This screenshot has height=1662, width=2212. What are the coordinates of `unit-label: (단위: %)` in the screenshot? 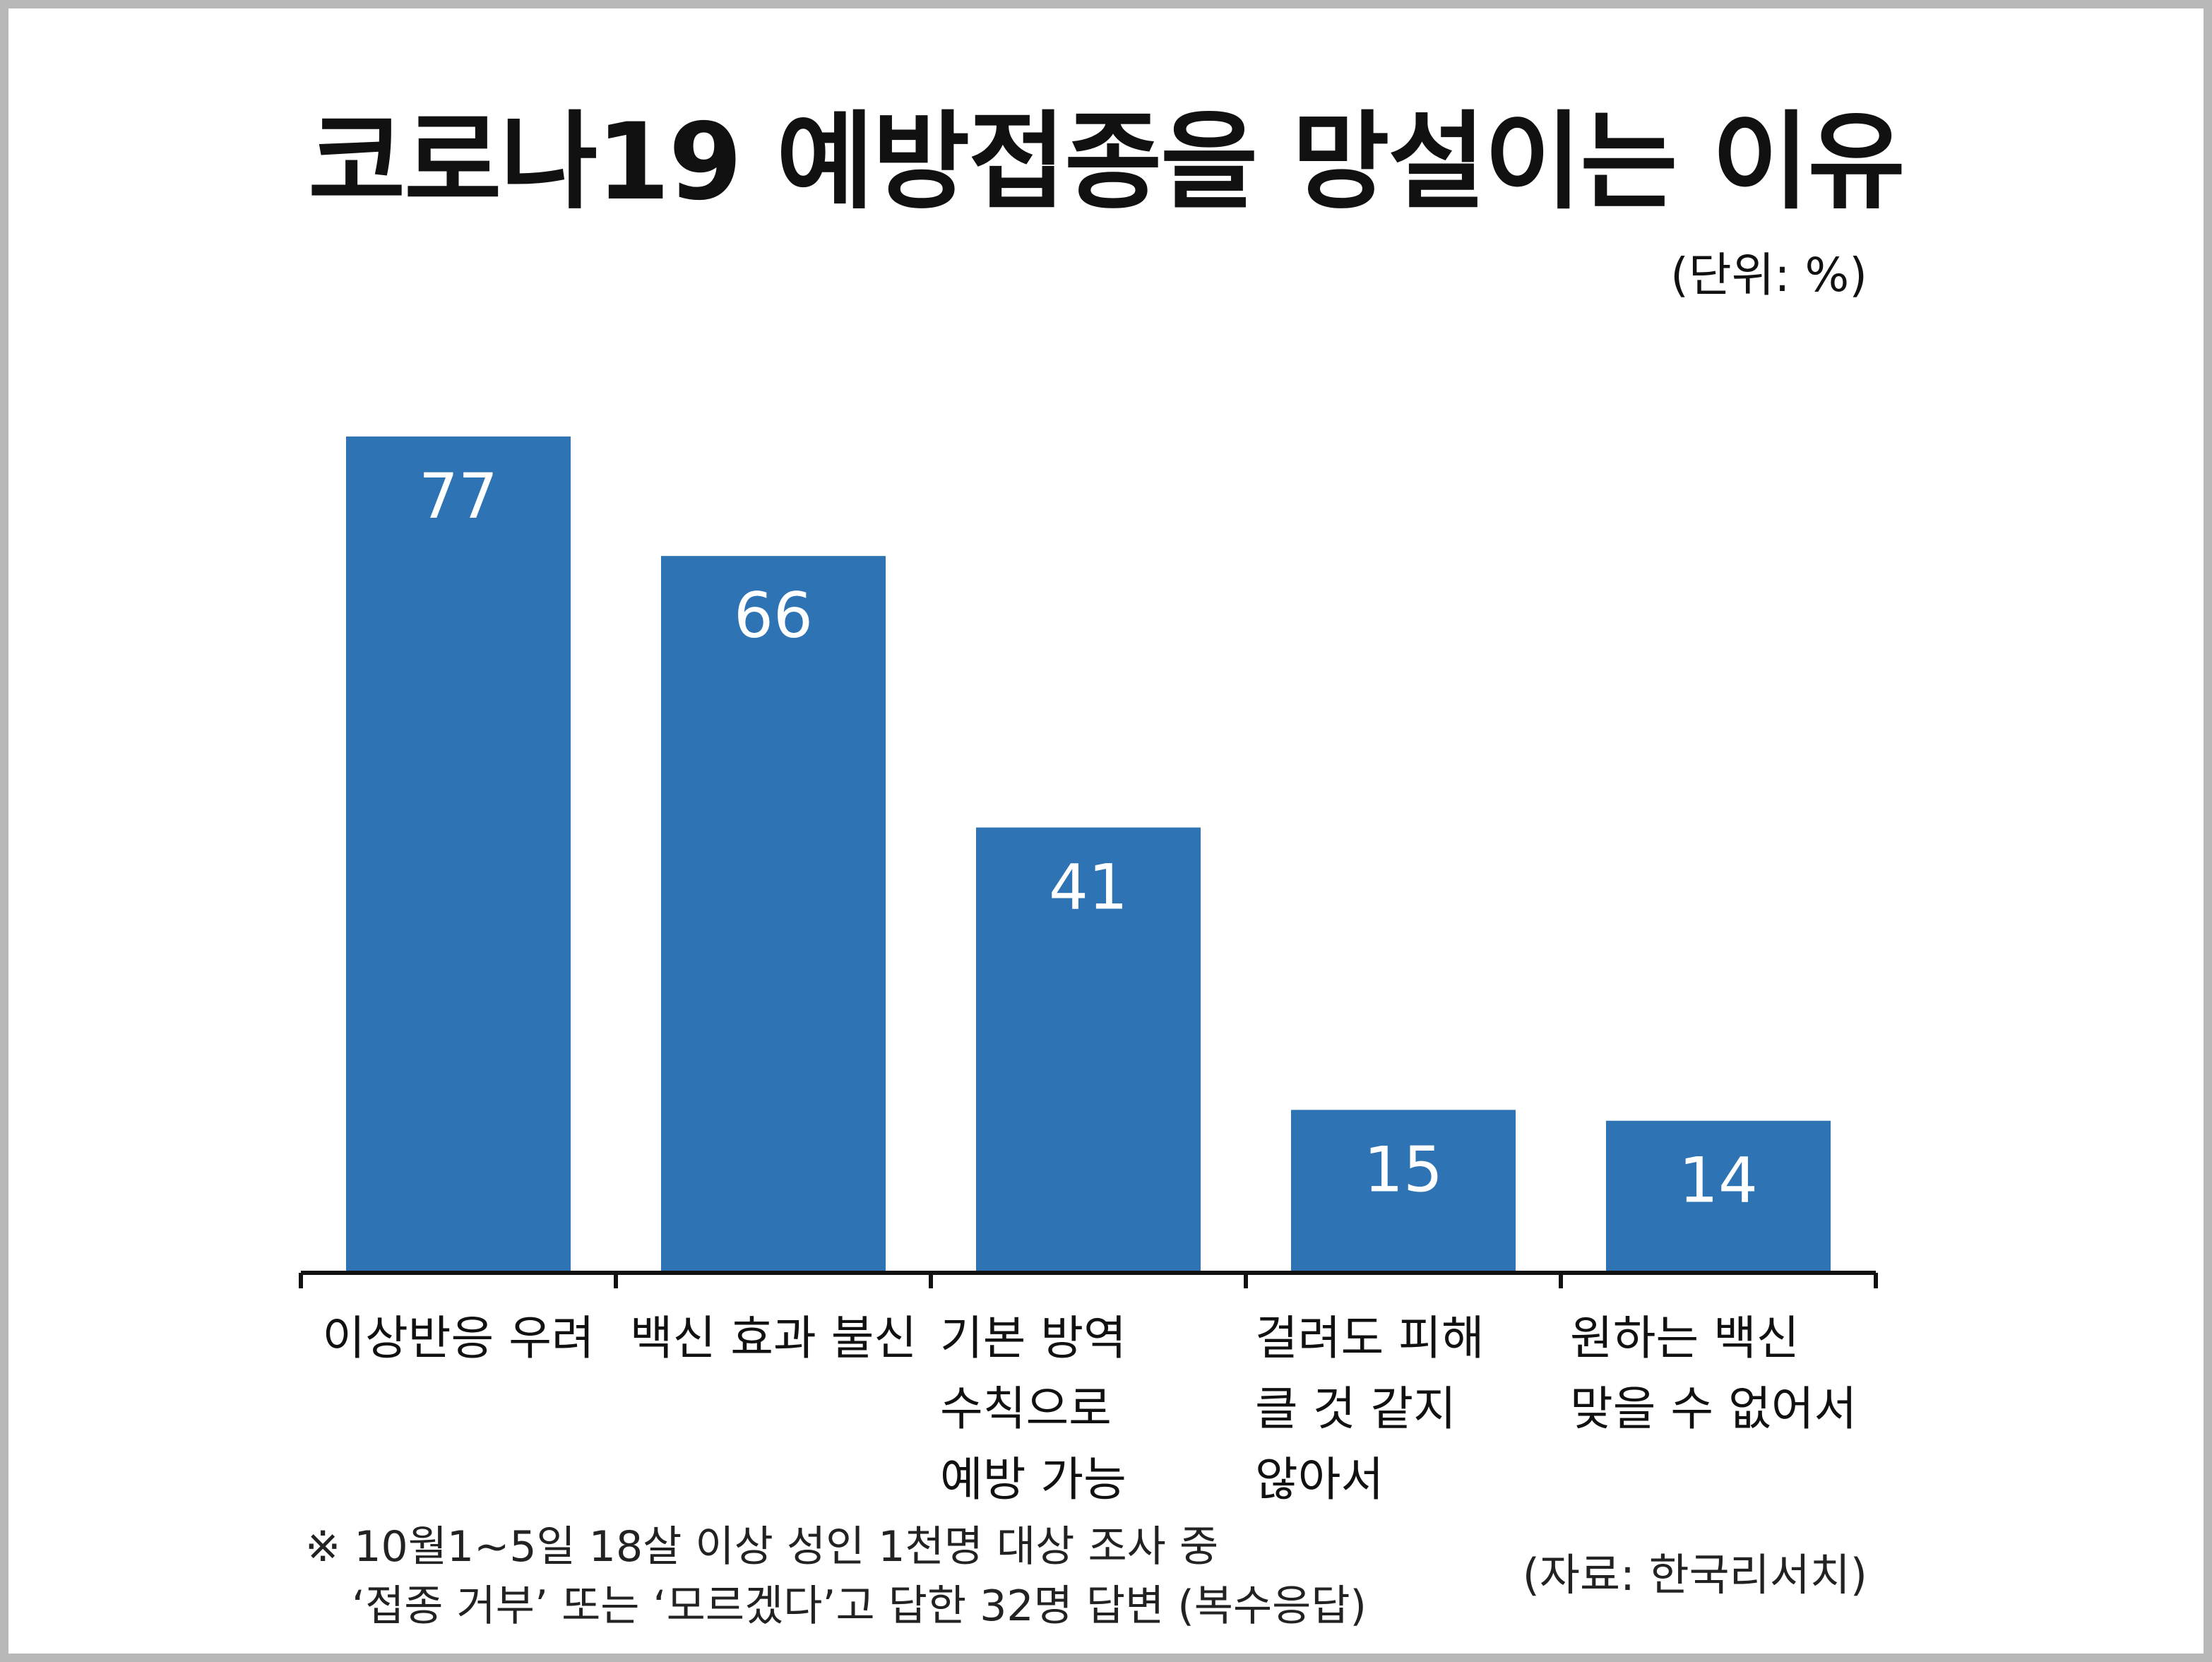 It's located at (1768, 275).